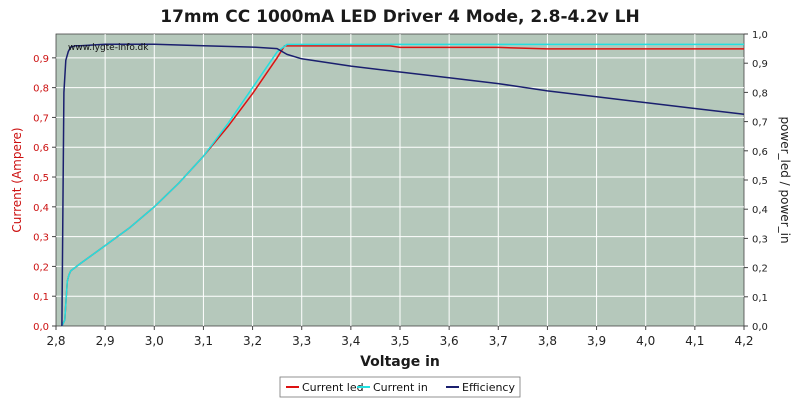 The width and height of the screenshot is (800, 400). Describe the element at coordinates (252, 341) in the screenshot. I see `x-tick-label: 3,2` at that location.